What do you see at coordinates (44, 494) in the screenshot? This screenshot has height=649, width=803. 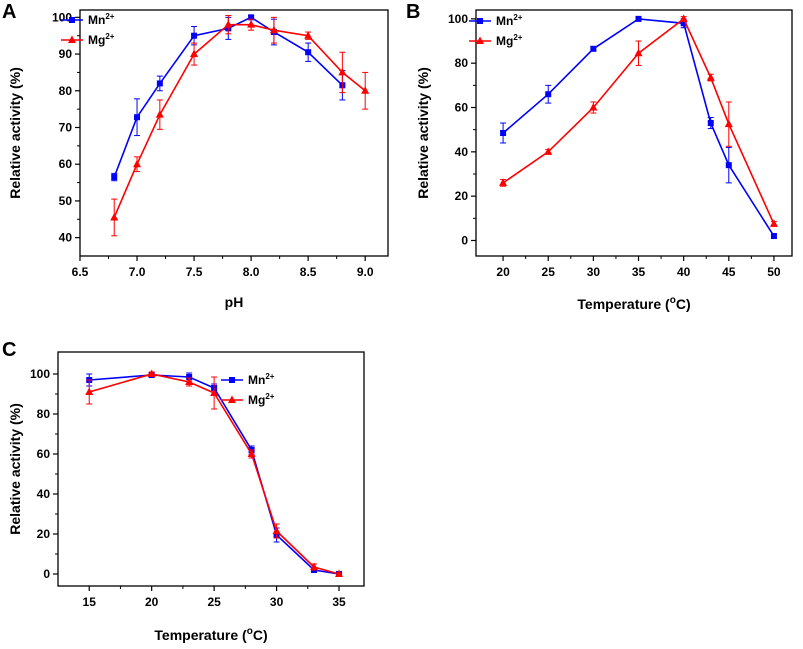 I see `y-tick-label: 40` at bounding box center [44, 494].